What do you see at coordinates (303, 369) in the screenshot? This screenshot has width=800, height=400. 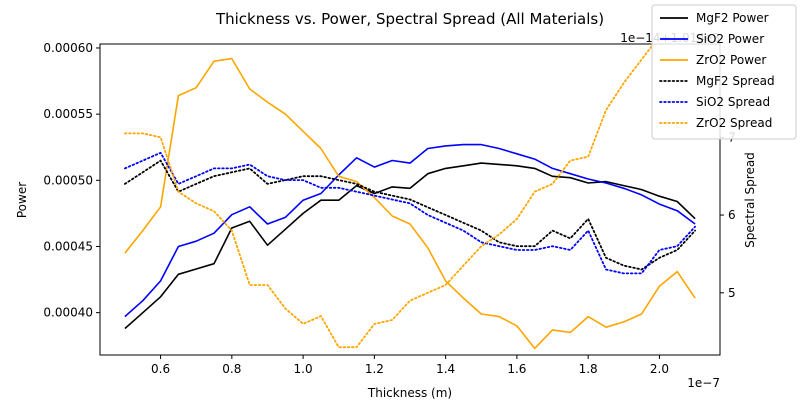 I see `x-tick-label: 1.0` at bounding box center [303, 369].